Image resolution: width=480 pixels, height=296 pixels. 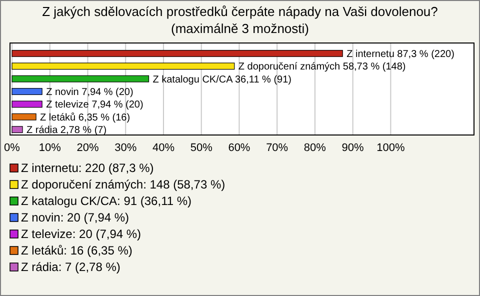 I want to click on legend-label: Z televize: 20 (7,94 %), so click(x=81, y=234).